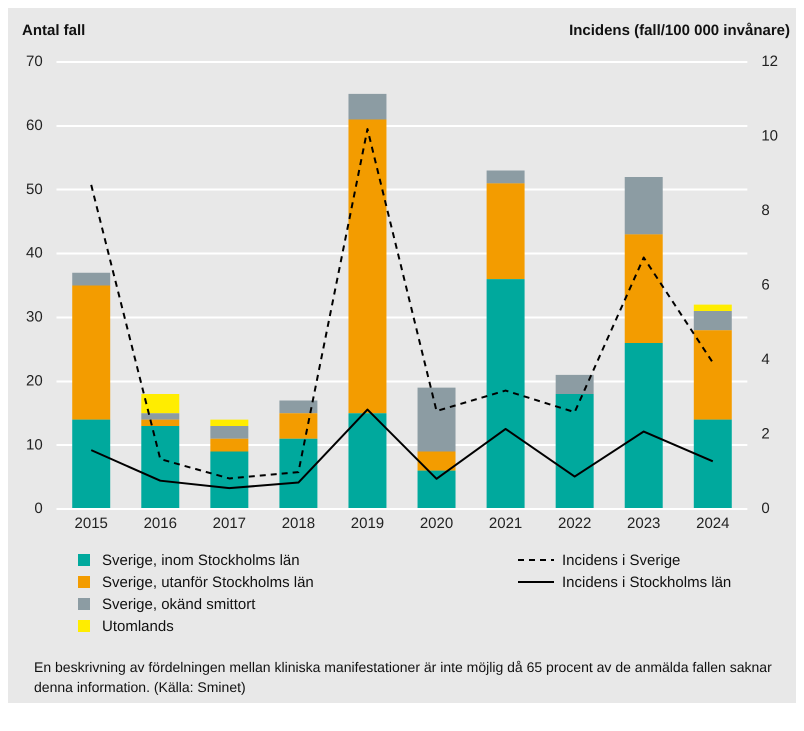  What do you see at coordinates (160, 523) in the screenshot?
I see `x-tick-label: 2016` at bounding box center [160, 523].